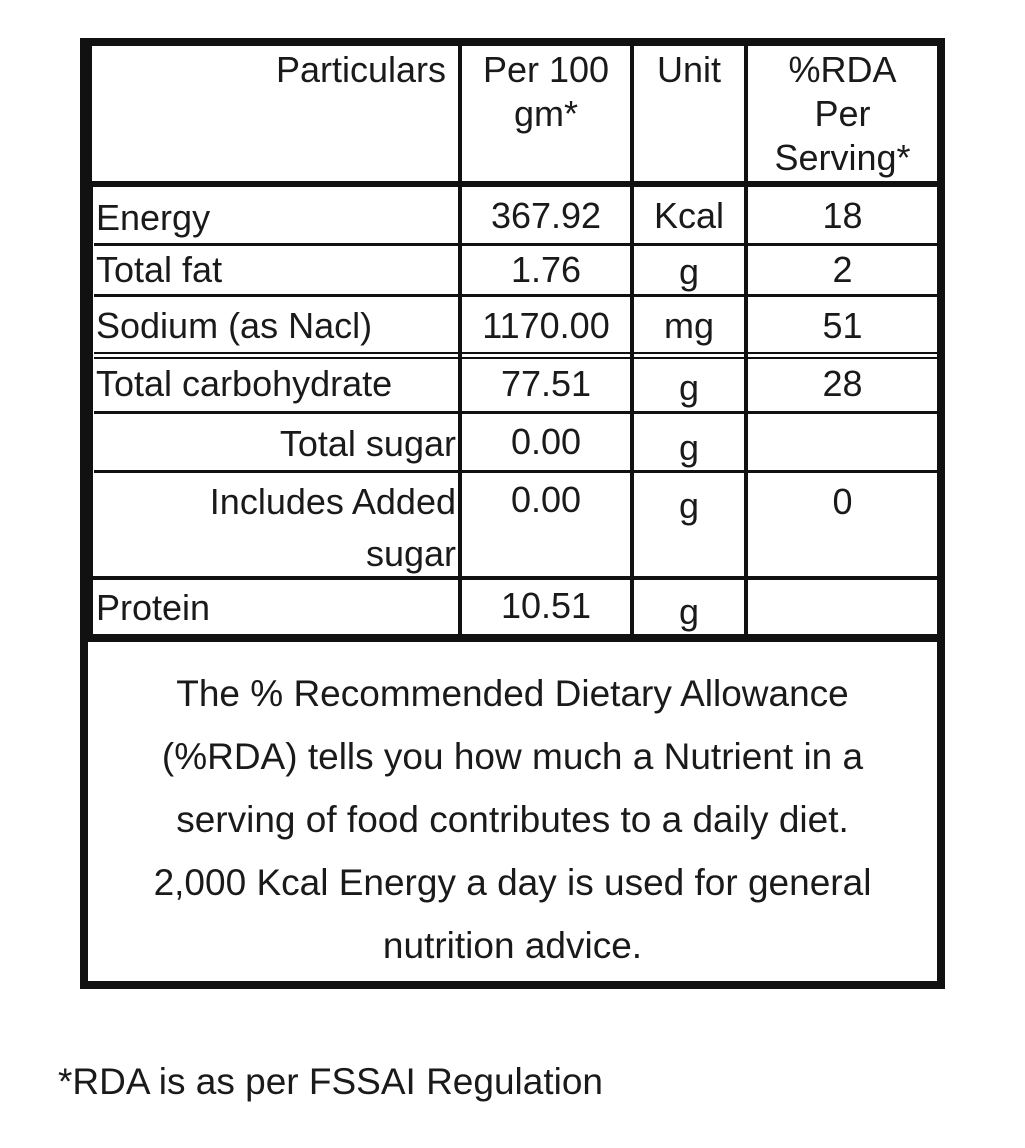 Image resolution: width=1025 pixels, height=1148 pixels. I want to click on row-rda-added-sugar: 0, so click(842, 501).